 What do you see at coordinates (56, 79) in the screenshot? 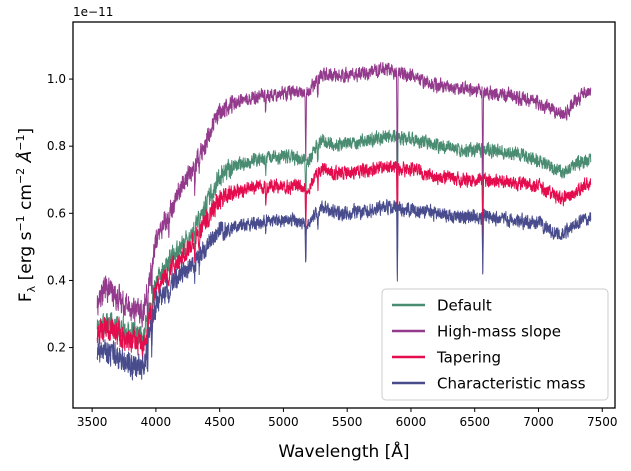
I see `y-tick-label: 1.0` at bounding box center [56, 79].